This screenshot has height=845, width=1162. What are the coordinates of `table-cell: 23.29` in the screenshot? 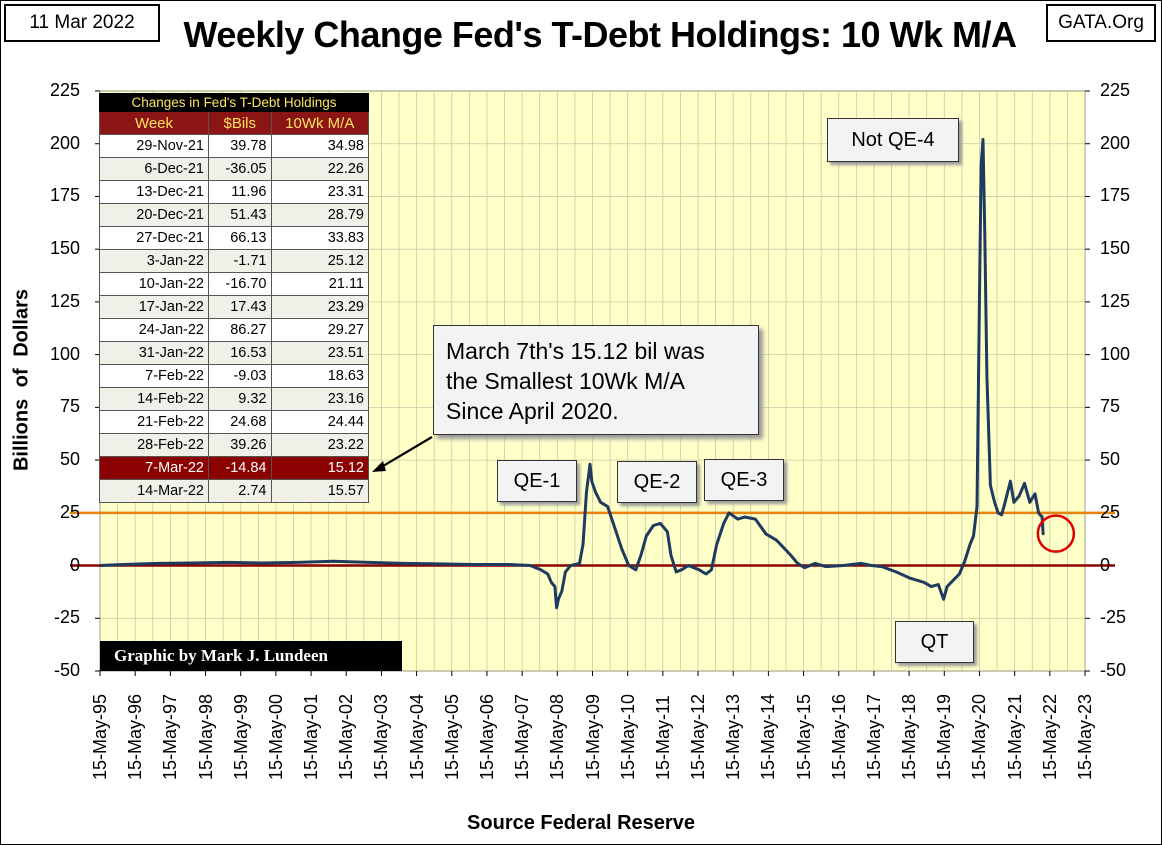 It's located at (319, 307).